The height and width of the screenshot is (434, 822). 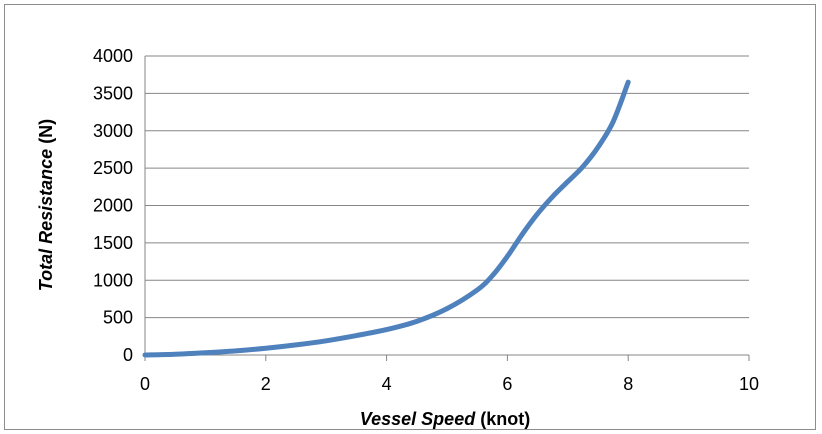 I want to click on x-tick-labels: 0 2 4 6 8 10, so click(x=449, y=384).